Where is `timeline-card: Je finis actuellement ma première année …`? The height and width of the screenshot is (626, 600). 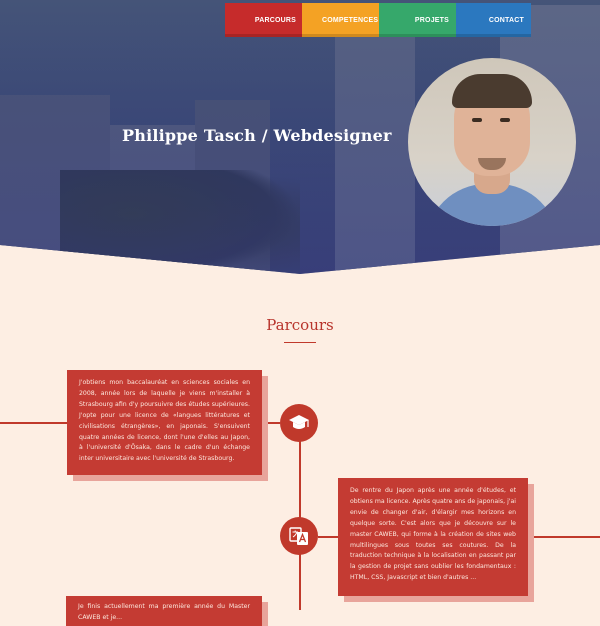
timeline-card: Je finis actuellement ma première année … is located at coordinates (164, 611).